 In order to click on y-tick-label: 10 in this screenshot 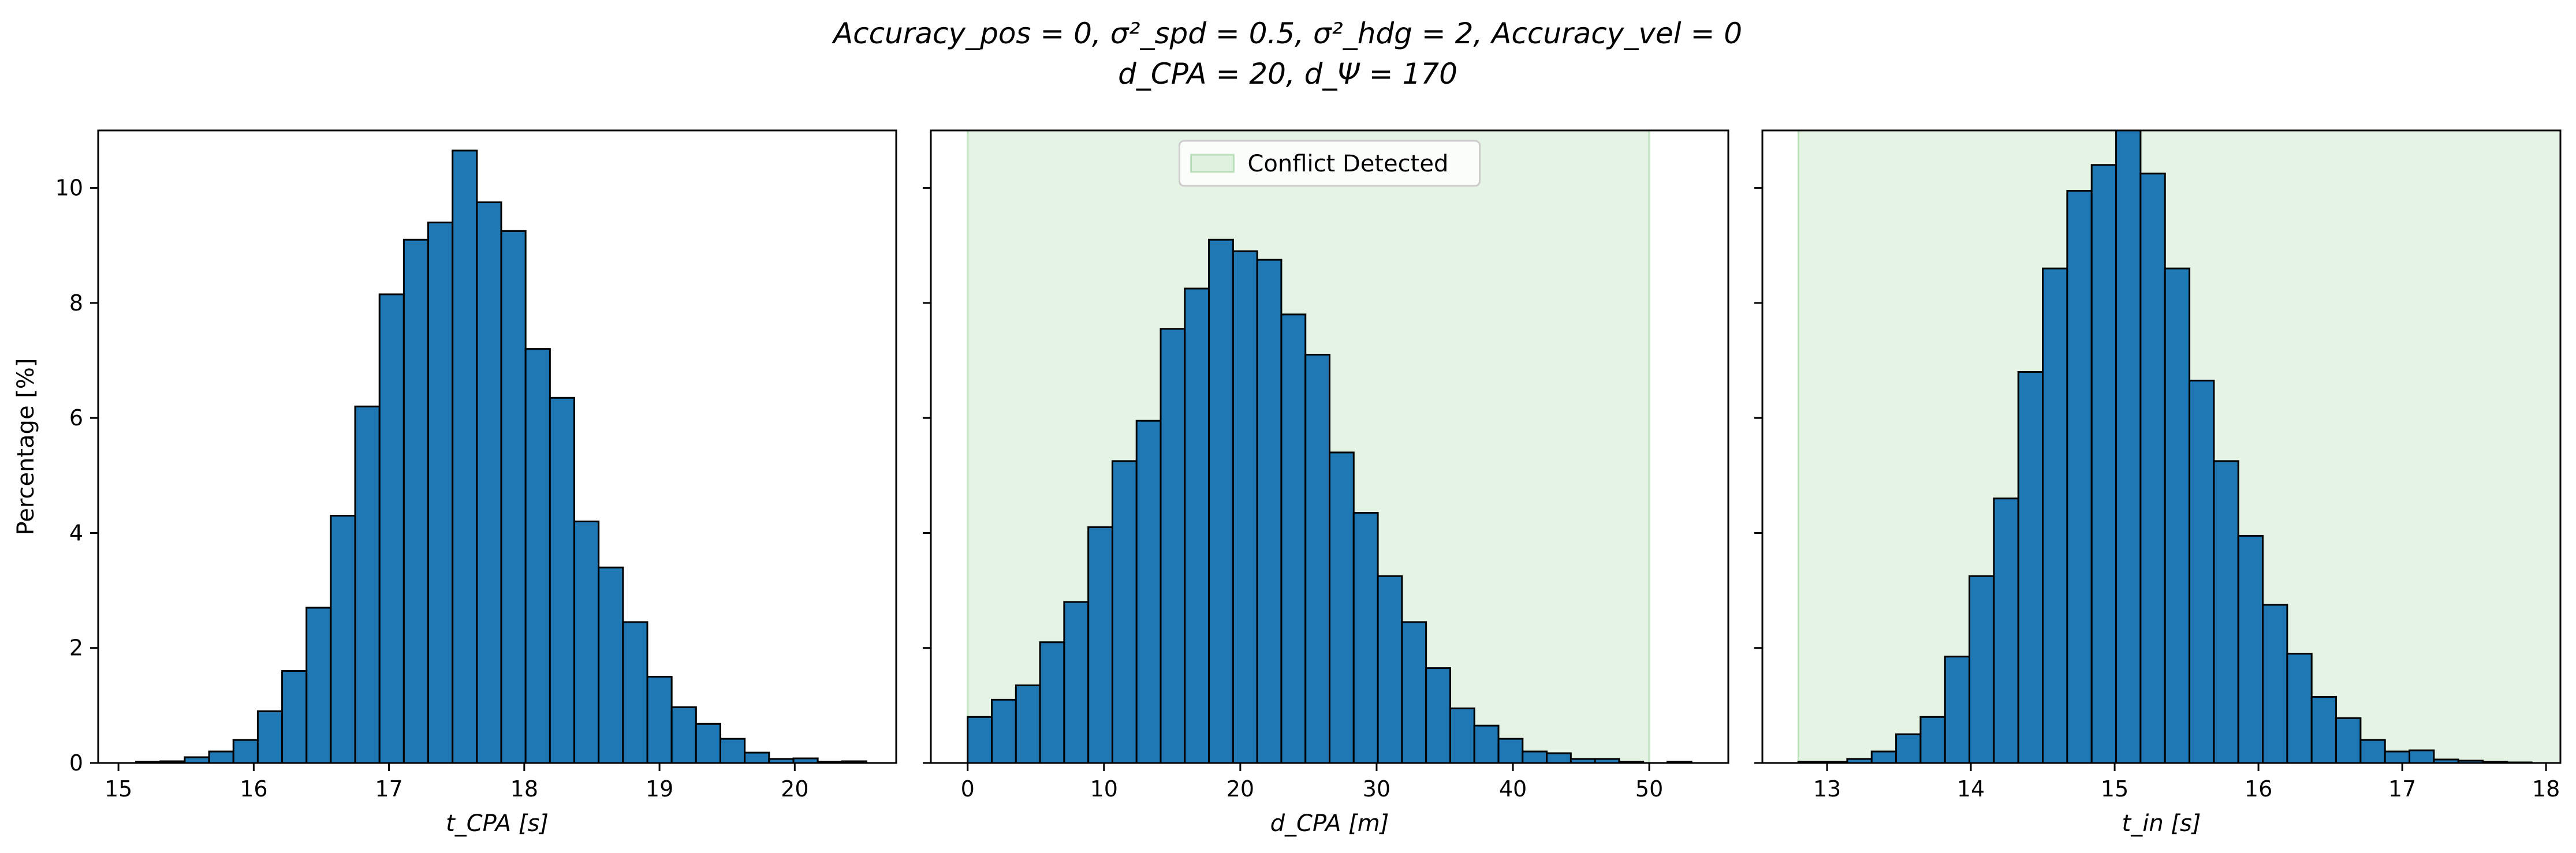, I will do `click(69, 188)`.